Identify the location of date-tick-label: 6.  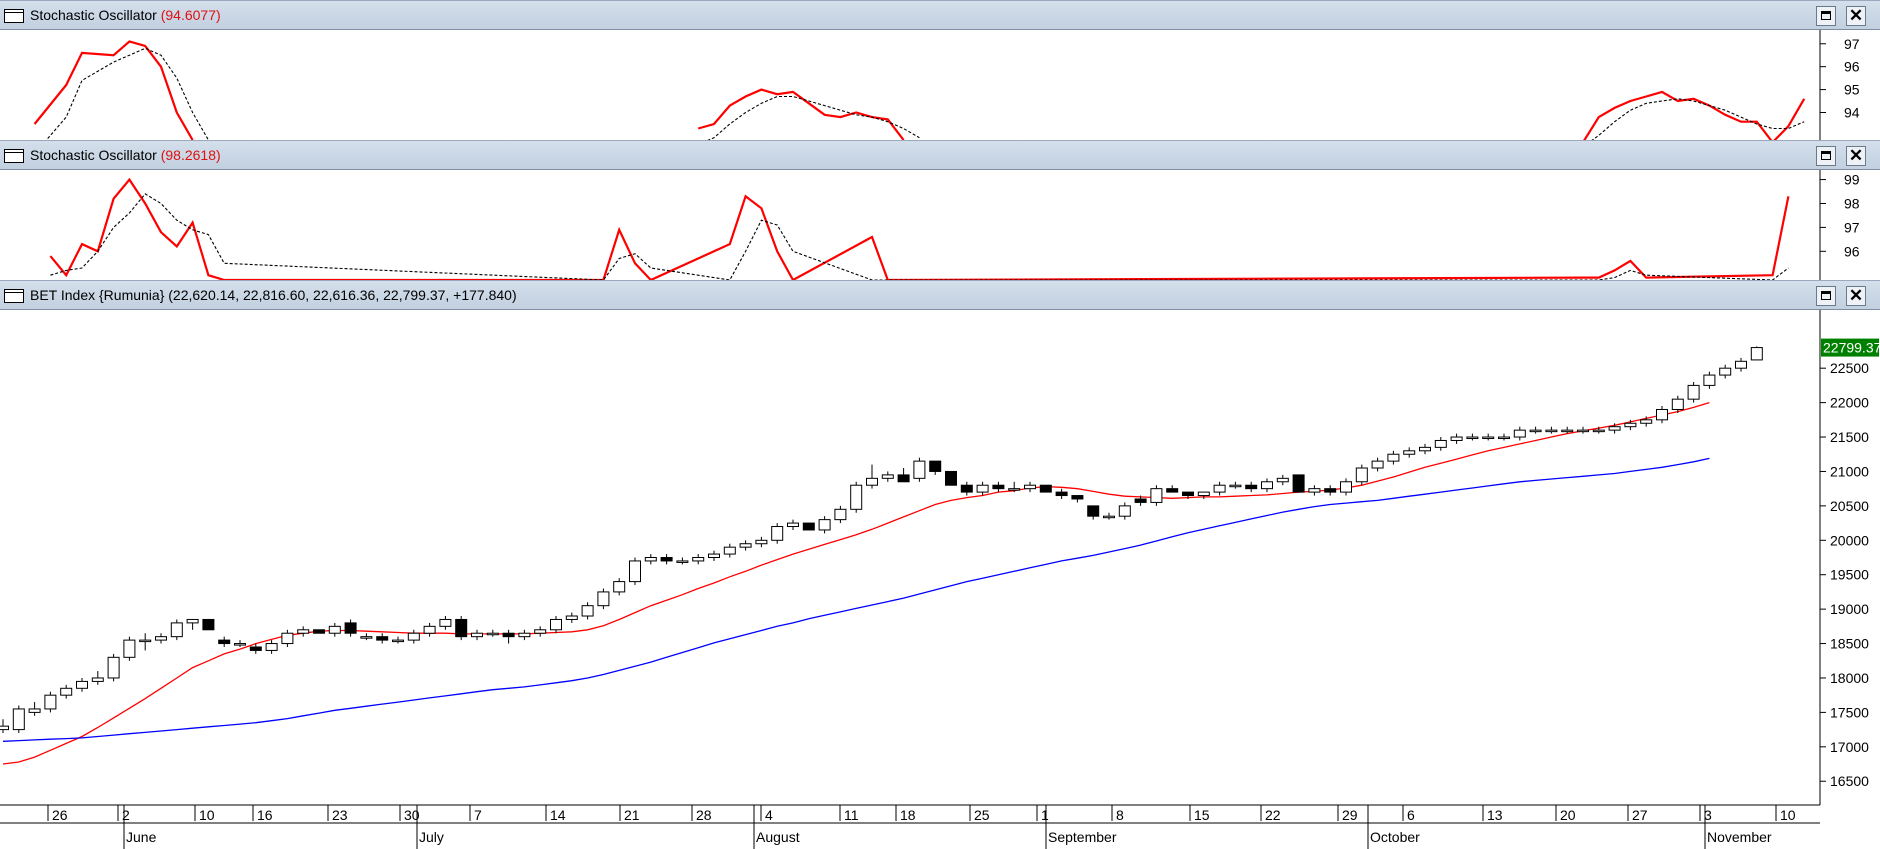
(1411, 815).